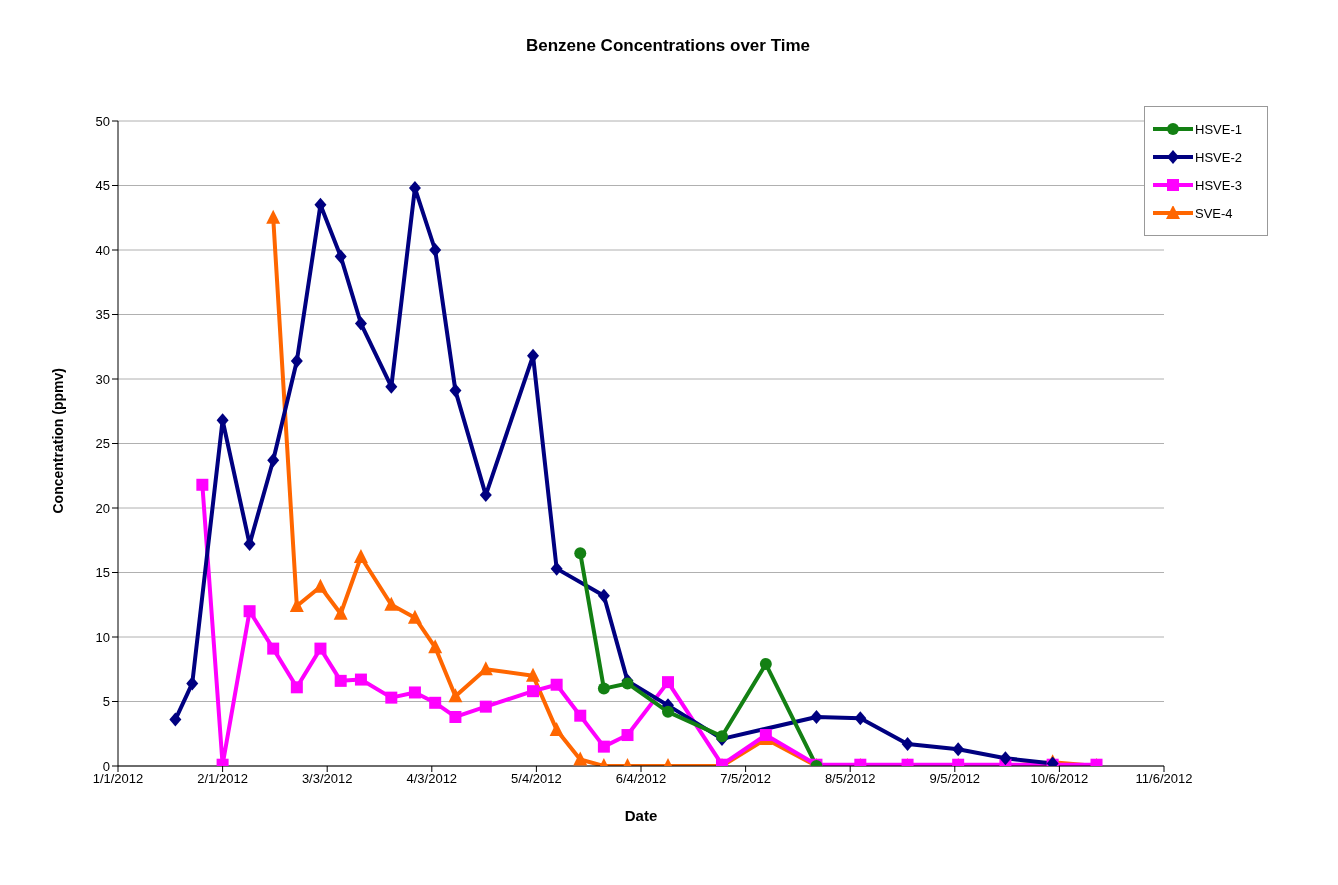 The width and height of the screenshot is (1338, 885). Describe the element at coordinates (102, 379) in the screenshot. I see `y-tick-label: 30` at that location.